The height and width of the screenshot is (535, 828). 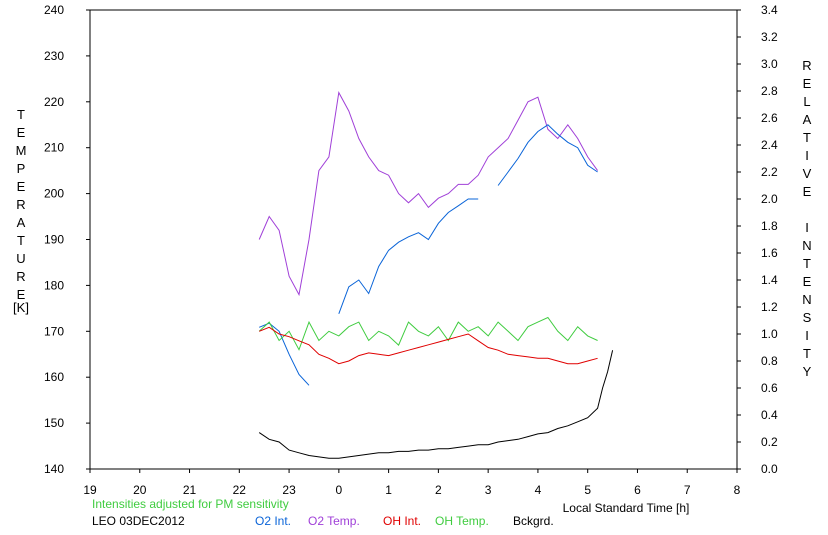 I want to click on left-tick-label: 200, so click(x=54, y=194).